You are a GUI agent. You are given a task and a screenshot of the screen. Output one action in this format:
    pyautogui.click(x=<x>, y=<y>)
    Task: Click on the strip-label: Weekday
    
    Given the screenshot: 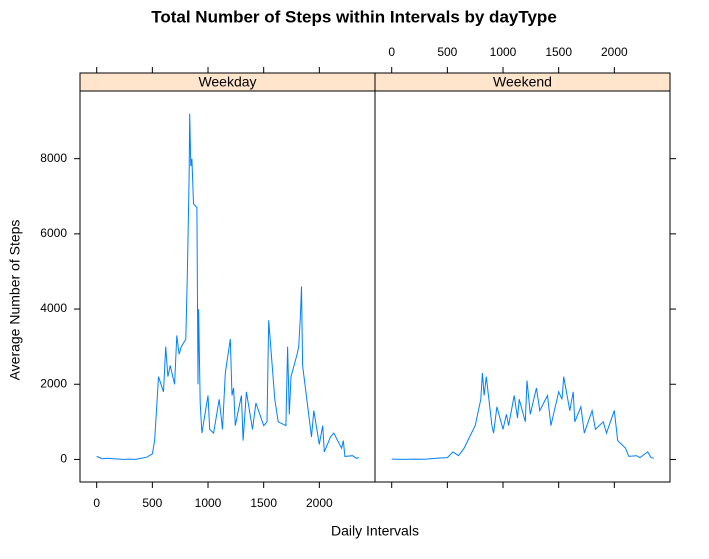 What is the action you would take?
    pyautogui.click(x=227, y=82)
    